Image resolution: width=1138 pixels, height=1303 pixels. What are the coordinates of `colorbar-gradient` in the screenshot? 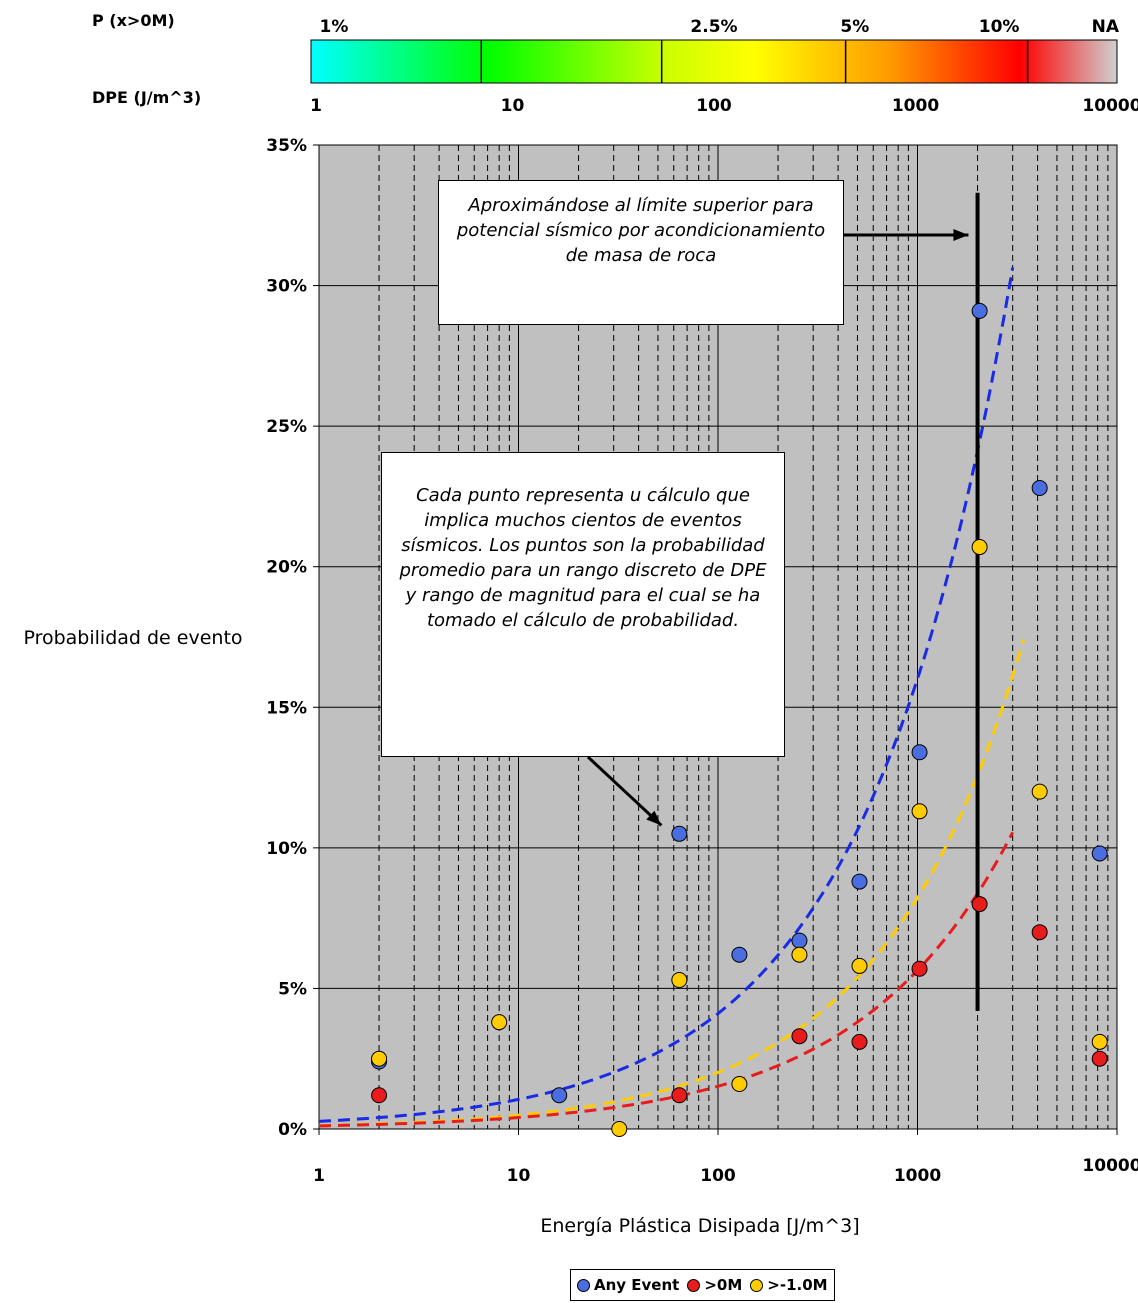 It's located at (714, 61).